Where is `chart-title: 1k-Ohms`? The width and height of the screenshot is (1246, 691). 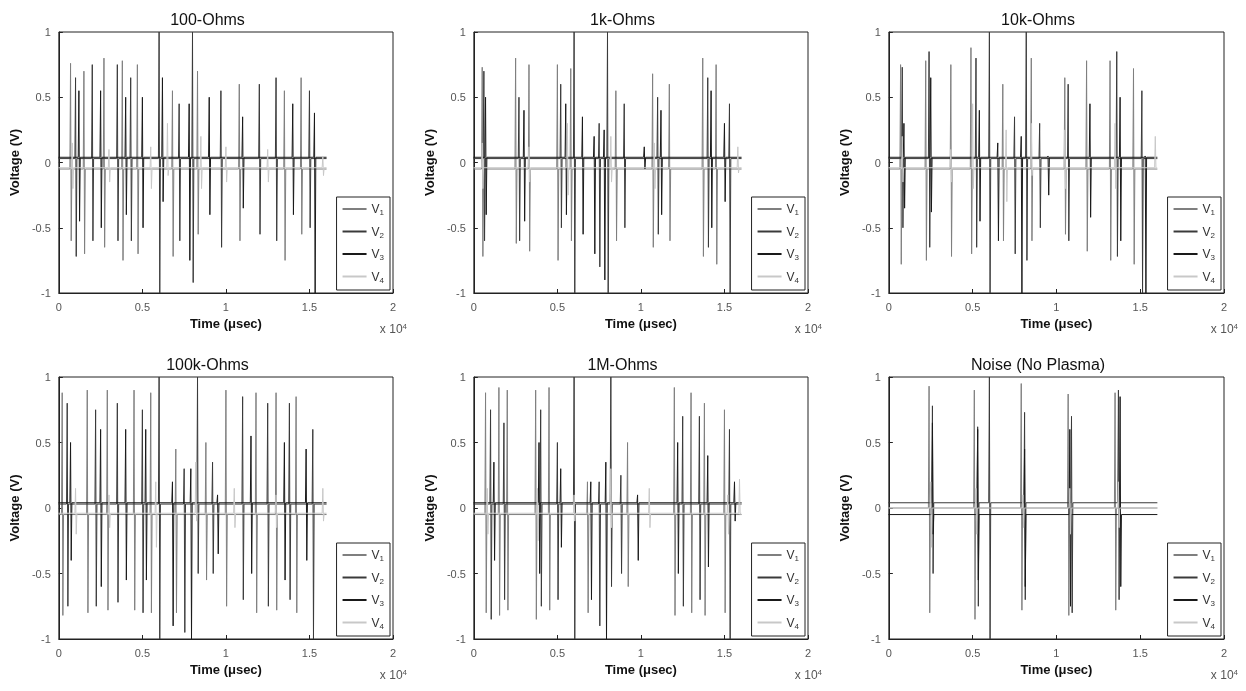 chart-title: 1k-Ohms is located at coordinates (622, 19).